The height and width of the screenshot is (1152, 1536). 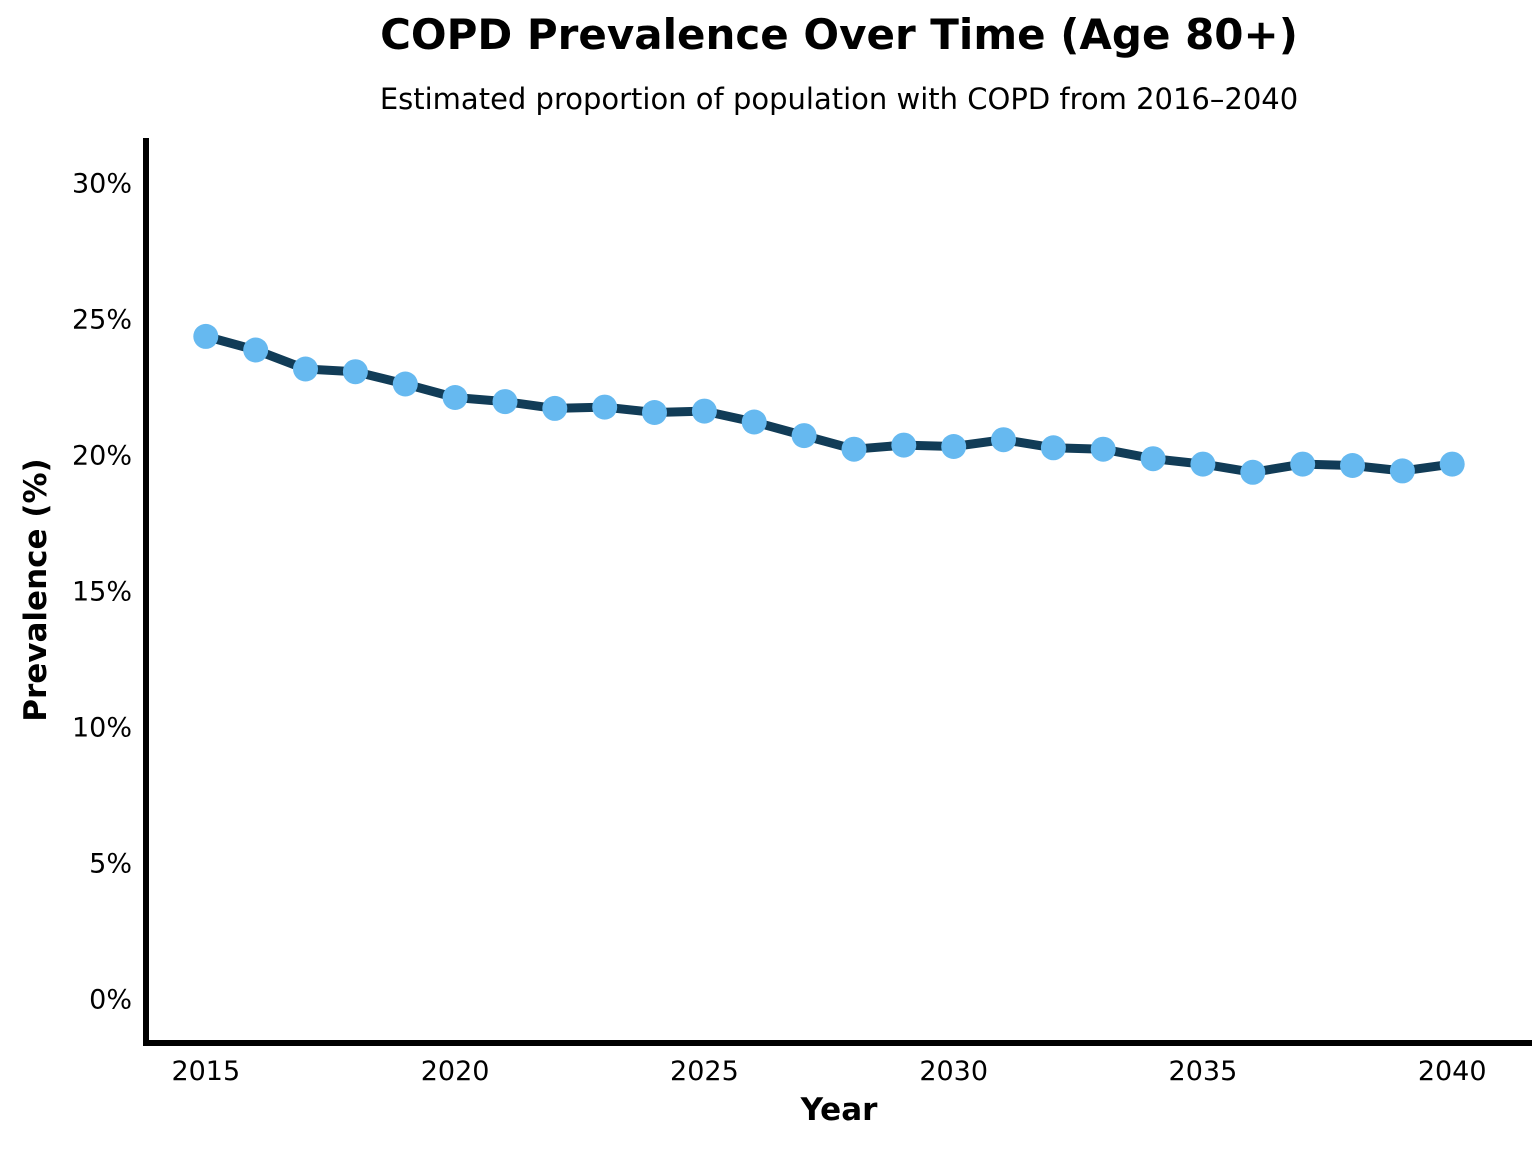 I want to click on y-tick-label: 20%, so click(x=101, y=456).